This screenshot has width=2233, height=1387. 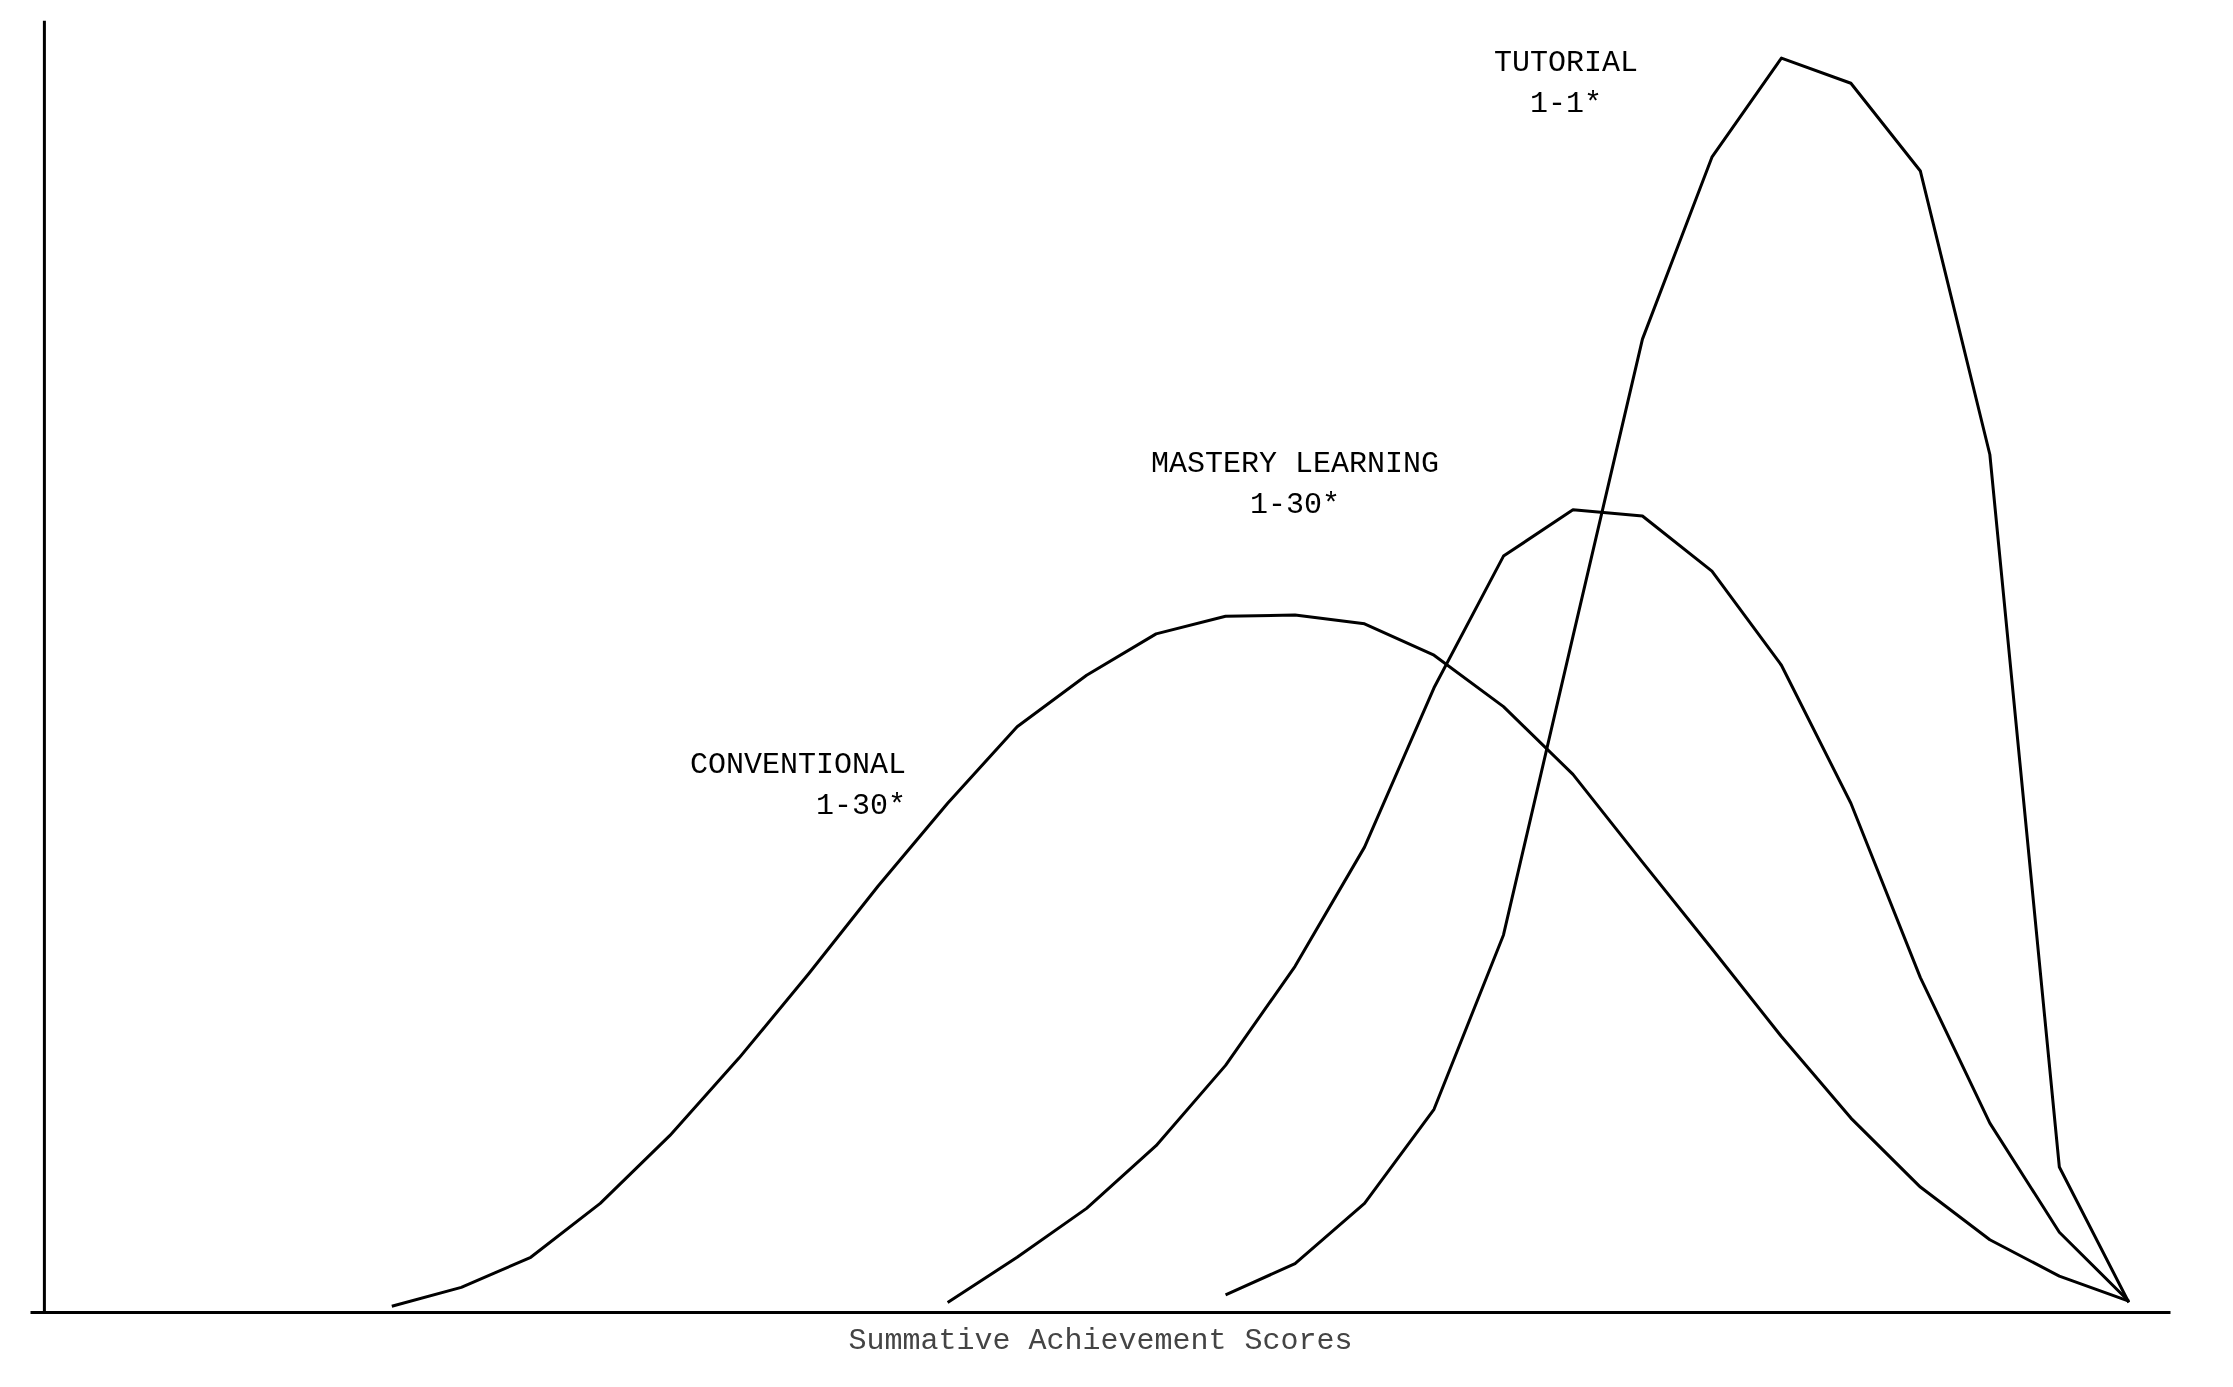 What do you see at coordinates (1566, 83) in the screenshot?
I see `text: TUTORIAL 1-1*` at bounding box center [1566, 83].